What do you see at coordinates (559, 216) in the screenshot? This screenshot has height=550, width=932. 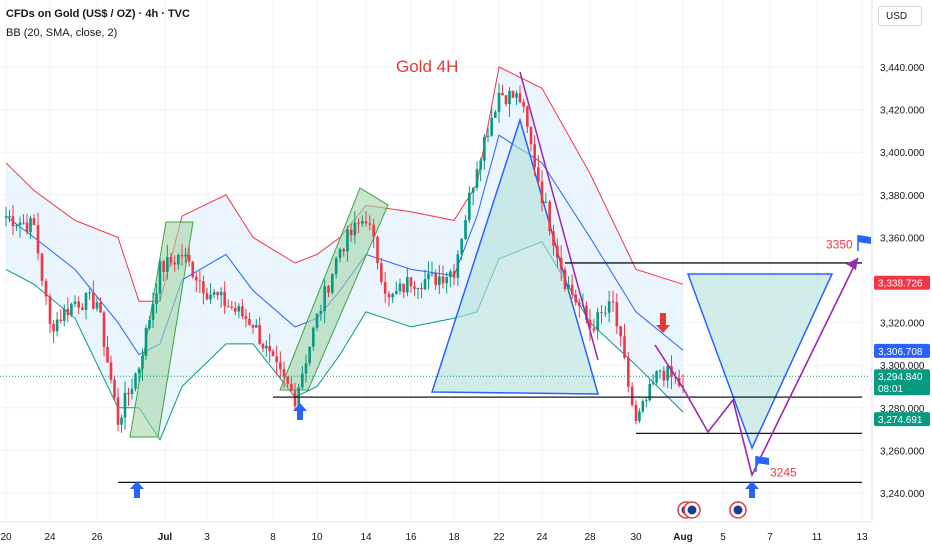 I see `decline-trendline` at bounding box center [559, 216].